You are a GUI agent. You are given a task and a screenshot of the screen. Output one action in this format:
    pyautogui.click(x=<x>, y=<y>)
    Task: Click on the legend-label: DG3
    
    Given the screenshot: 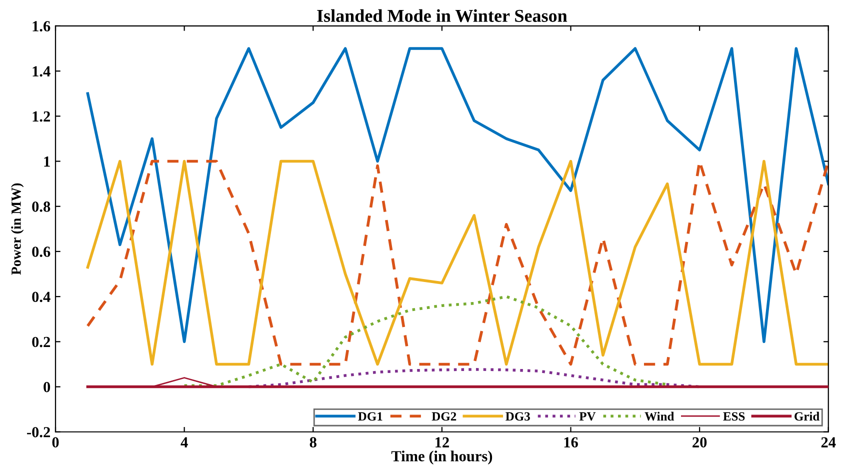 What is the action you would take?
    pyautogui.click(x=518, y=416)
    